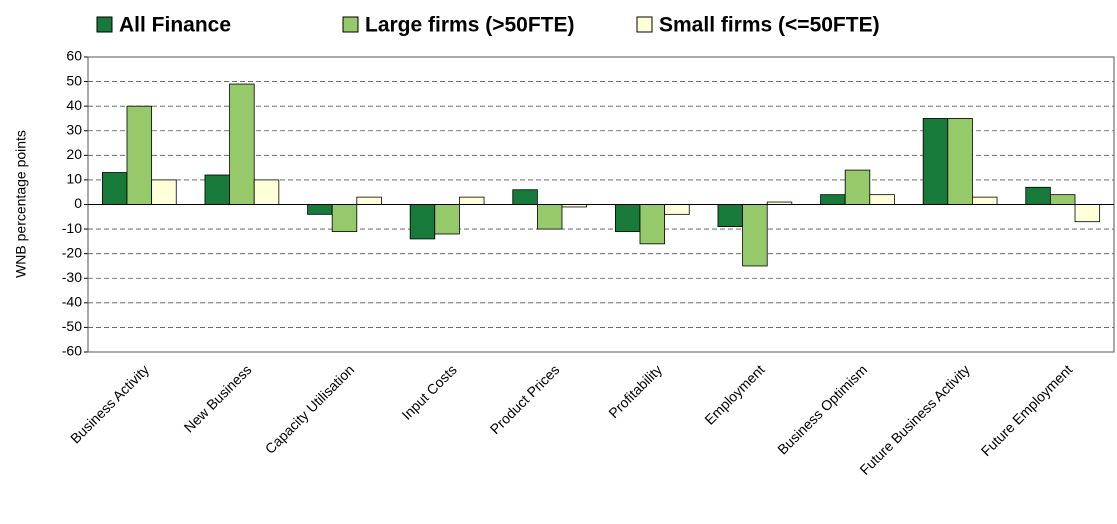 The width and height of the screenshot is (1117, 524). Describe the element at coordinates (72, 326) in the screenshot. I see `y-tick-label: -50` at that location.